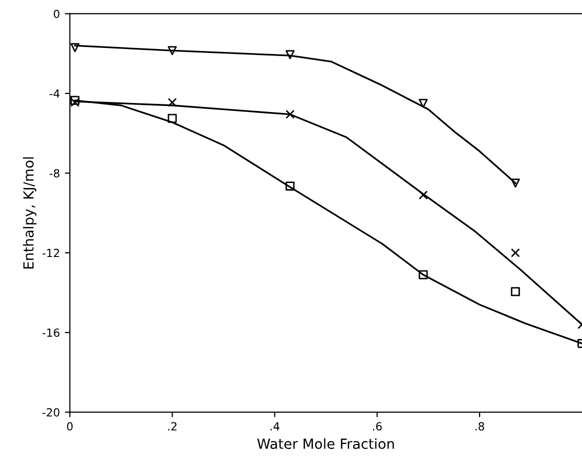 This screenshot has width=582, height=458. I want to click on x-tick-label: .6, so click(377, 426).